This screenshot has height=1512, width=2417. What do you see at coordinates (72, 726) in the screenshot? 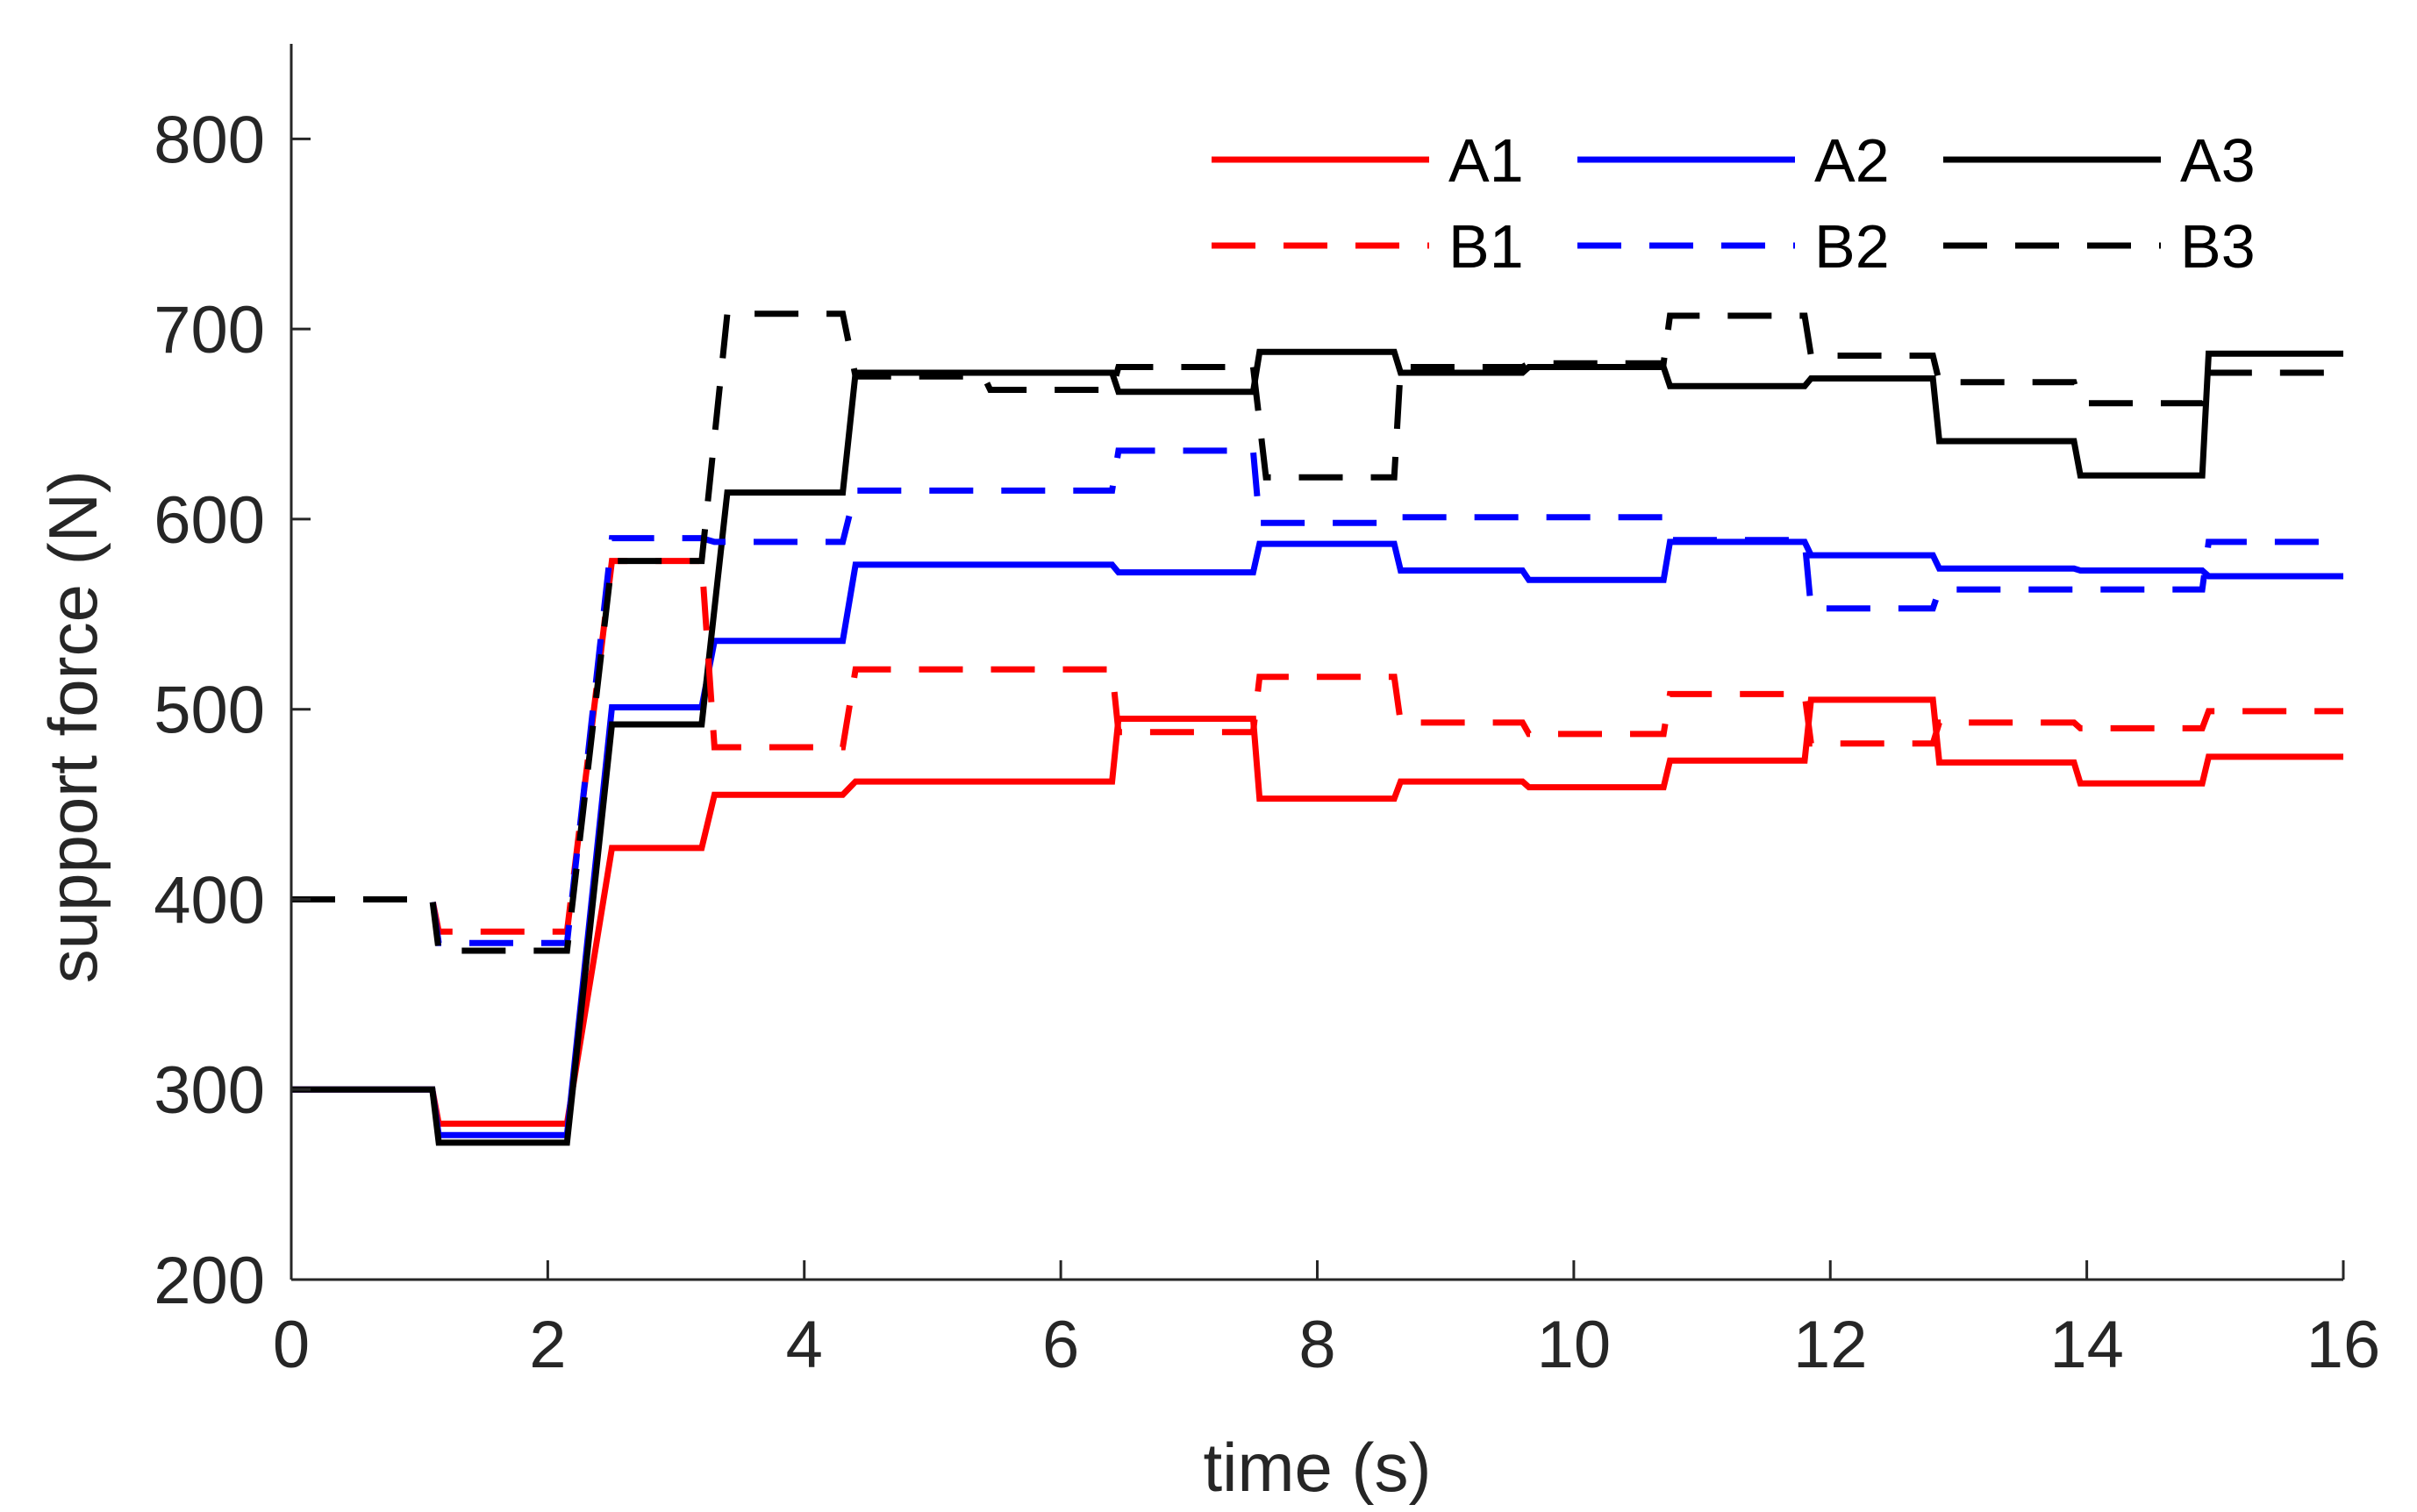
I see `y-axis-label: support force (N)` at bounding box center [72, 726].